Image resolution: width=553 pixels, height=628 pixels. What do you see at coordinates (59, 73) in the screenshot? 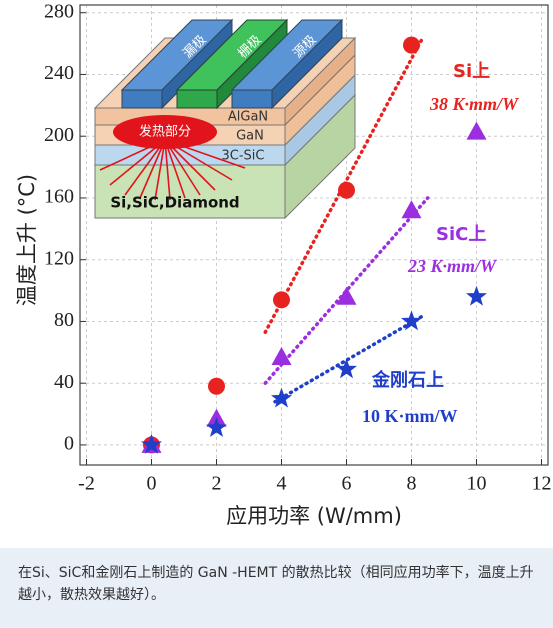
I see `y-tick-label: 240` at bounding box center [59, 73].